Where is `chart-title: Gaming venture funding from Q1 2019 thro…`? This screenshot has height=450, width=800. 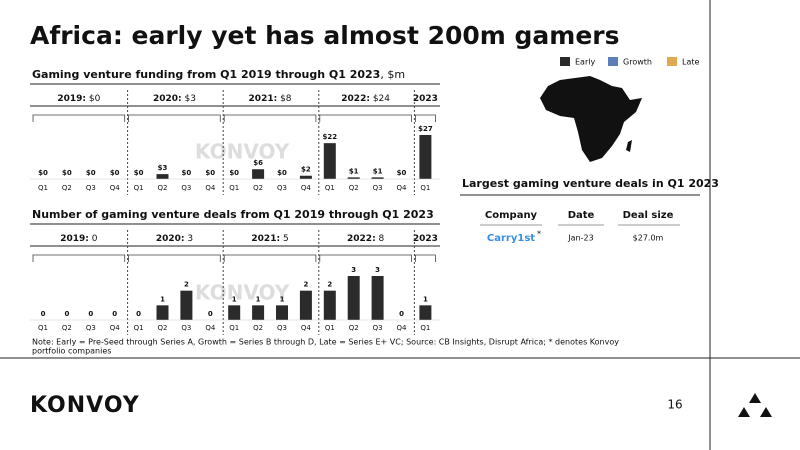
chart-title: Gaming venture funding from Q1 2019 thro… is located at coordinates (218, 74).